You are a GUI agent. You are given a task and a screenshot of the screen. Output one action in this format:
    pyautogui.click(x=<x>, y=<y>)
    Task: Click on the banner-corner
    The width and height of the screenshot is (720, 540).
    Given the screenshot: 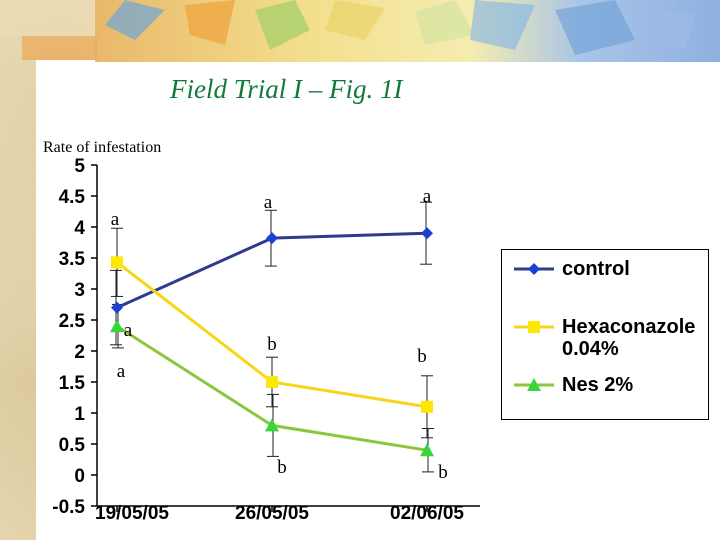 What is the action you would take?
    pyautogui.click(x=48, y=30)
    